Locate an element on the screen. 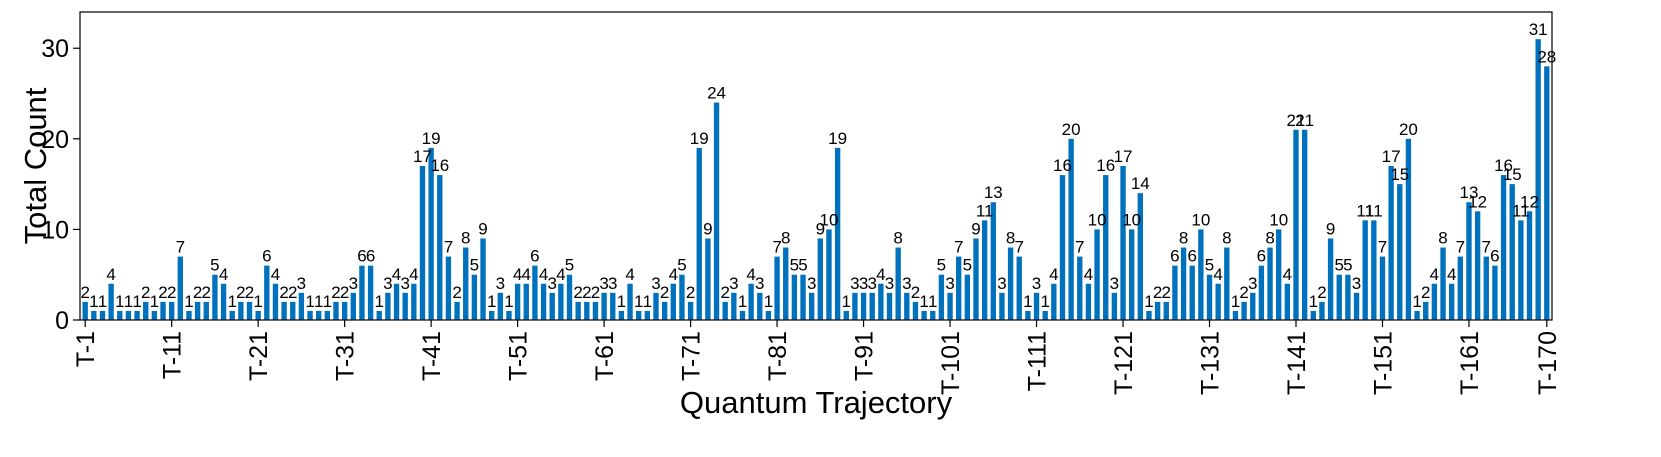 The height and width of the screenshot is (457, 1661). data-label-T-170: 28 is located at coordinates (1546, 56).